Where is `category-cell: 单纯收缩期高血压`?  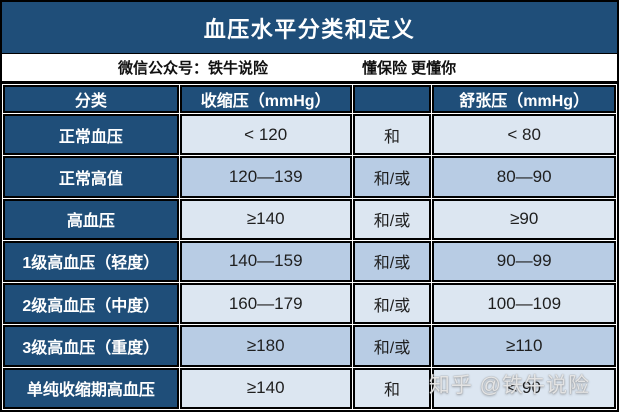 category-cell: 单纯收缩期高血压 is located at coordinates (91, 388).